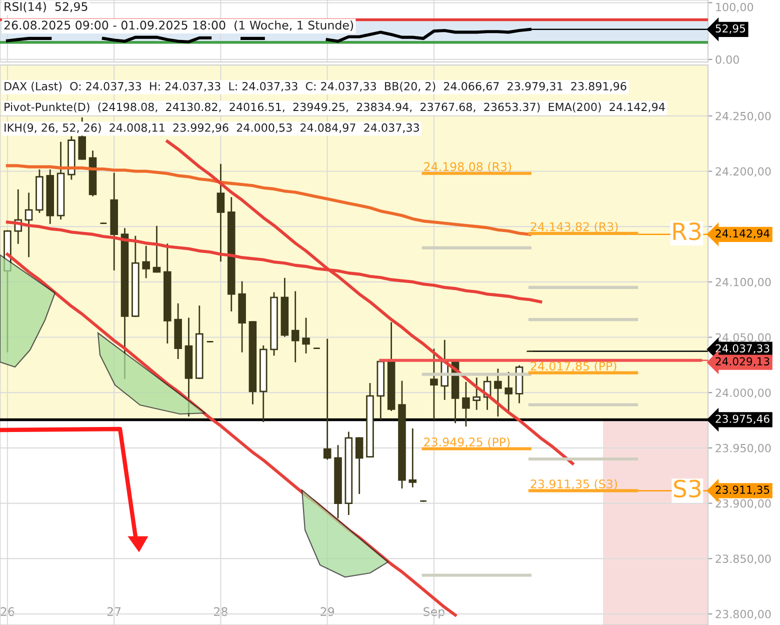 The width and height of the screenshot is (780, 625). Describe the element at coordinates (743, 504) in the screenshot. I see `y-tick-label: 23.900,00` at that location.